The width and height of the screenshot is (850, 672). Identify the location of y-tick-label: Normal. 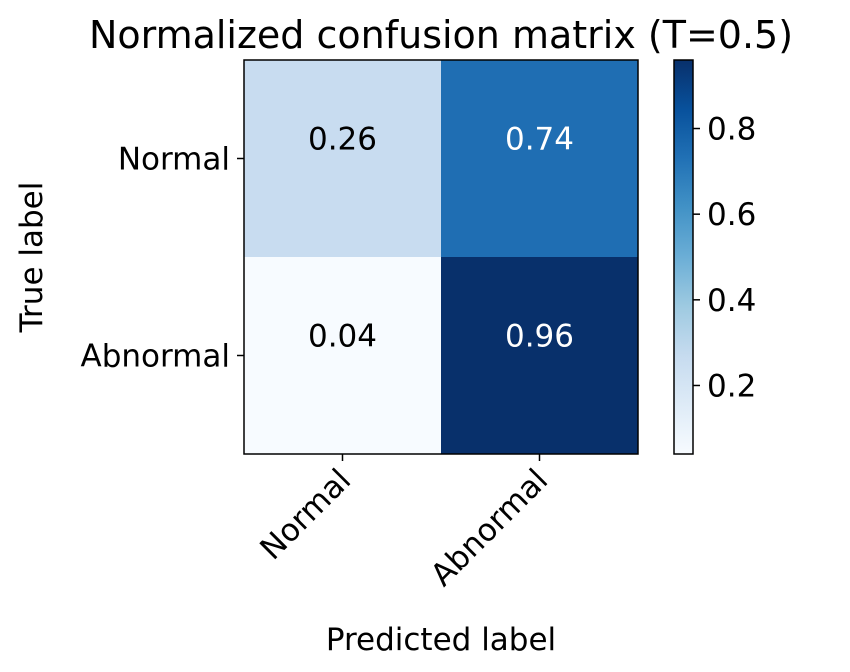
(174, 160).